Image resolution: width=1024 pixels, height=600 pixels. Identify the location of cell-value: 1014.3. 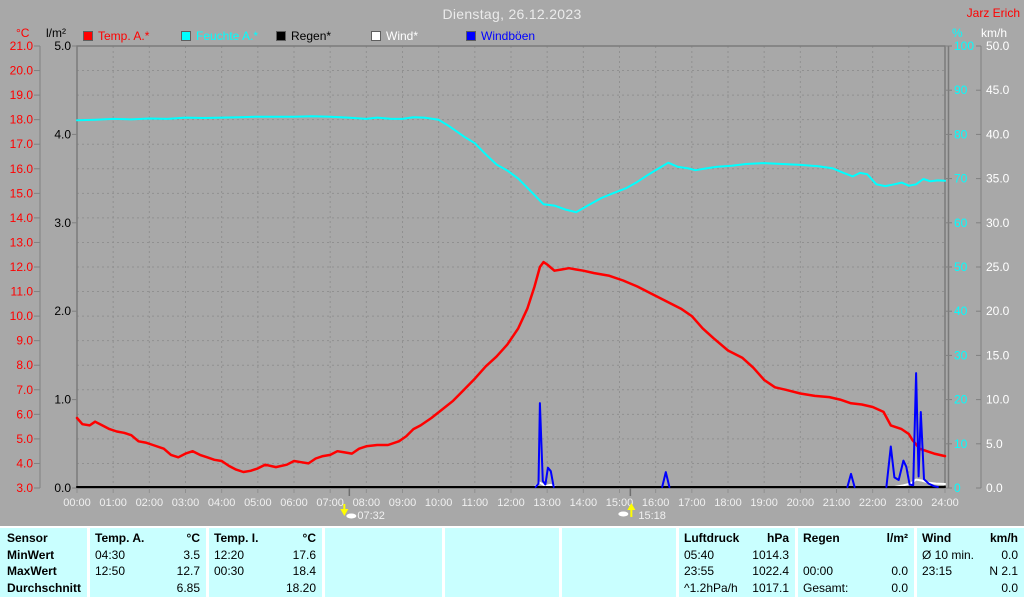
(770, 554).